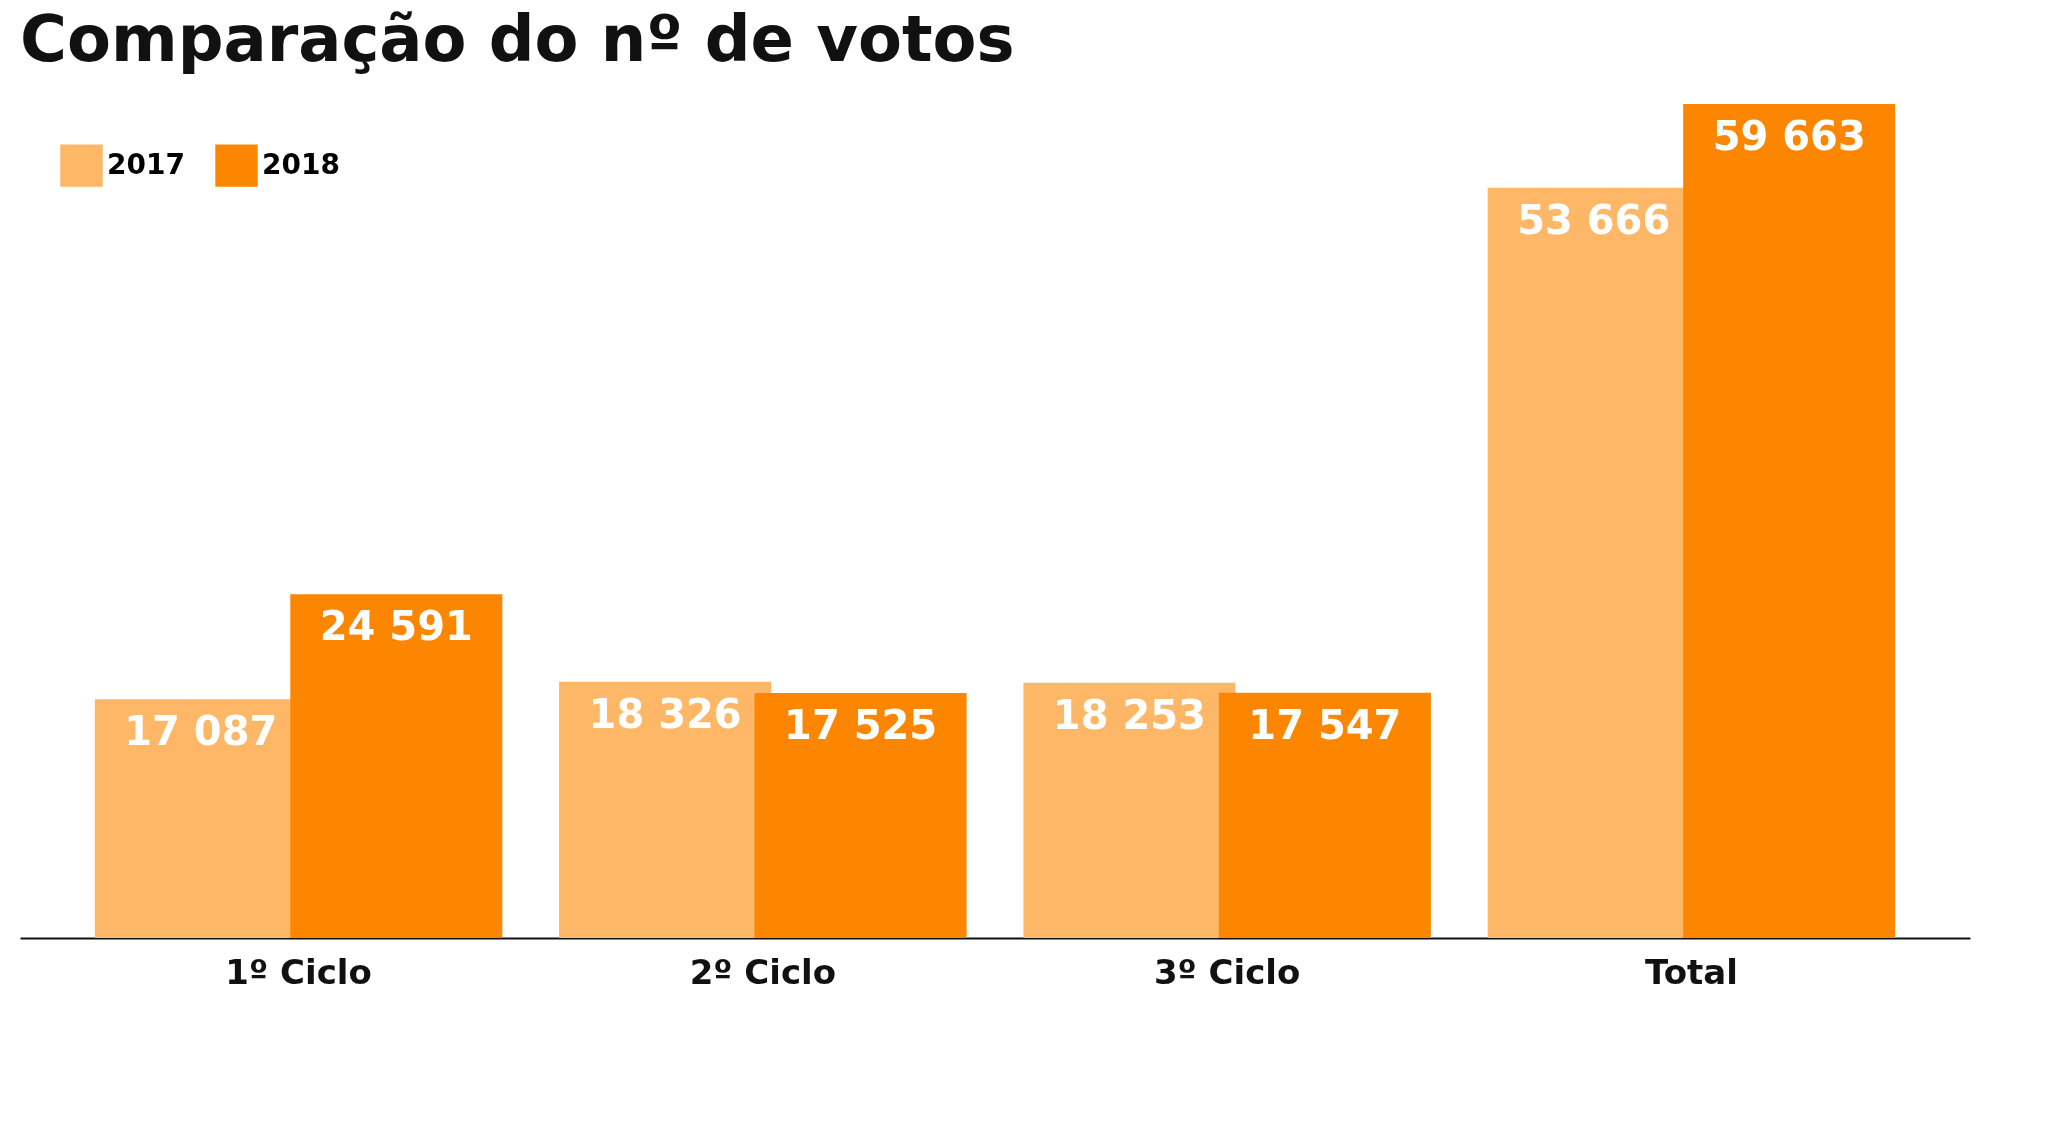 This screenshot has height=1122, width=2048. What do you see at coordinates (1594, 219) in the screenshot?
I see `data-label: 53 666` at bounding box center [1594, 219].